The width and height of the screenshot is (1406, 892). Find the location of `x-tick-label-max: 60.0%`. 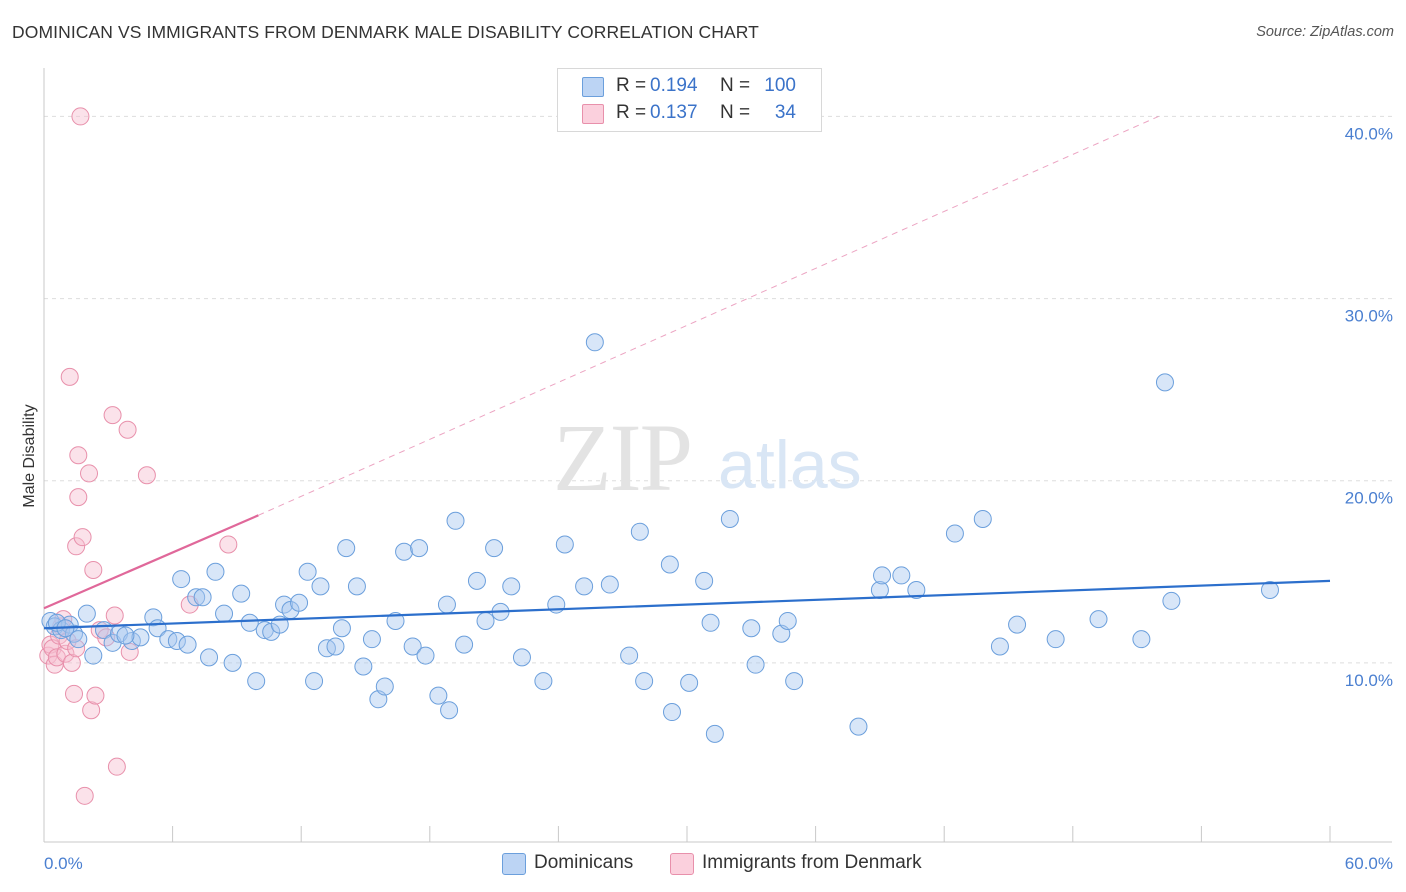

x-tick-label-max: 60.0% is located at coordinates (1369, 863).